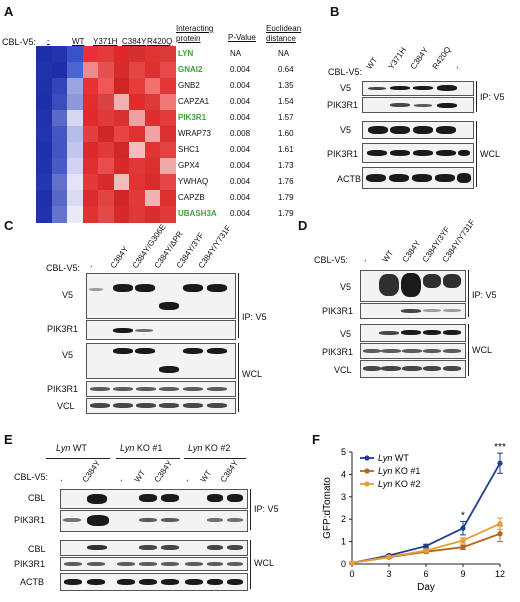 This screenshot has height=602, width=520. What do you see at coordinates (63, 268) in the screenshot?
I see `panel-c-cbl-label: CBL-V5:` at bounding box center [63, 268].